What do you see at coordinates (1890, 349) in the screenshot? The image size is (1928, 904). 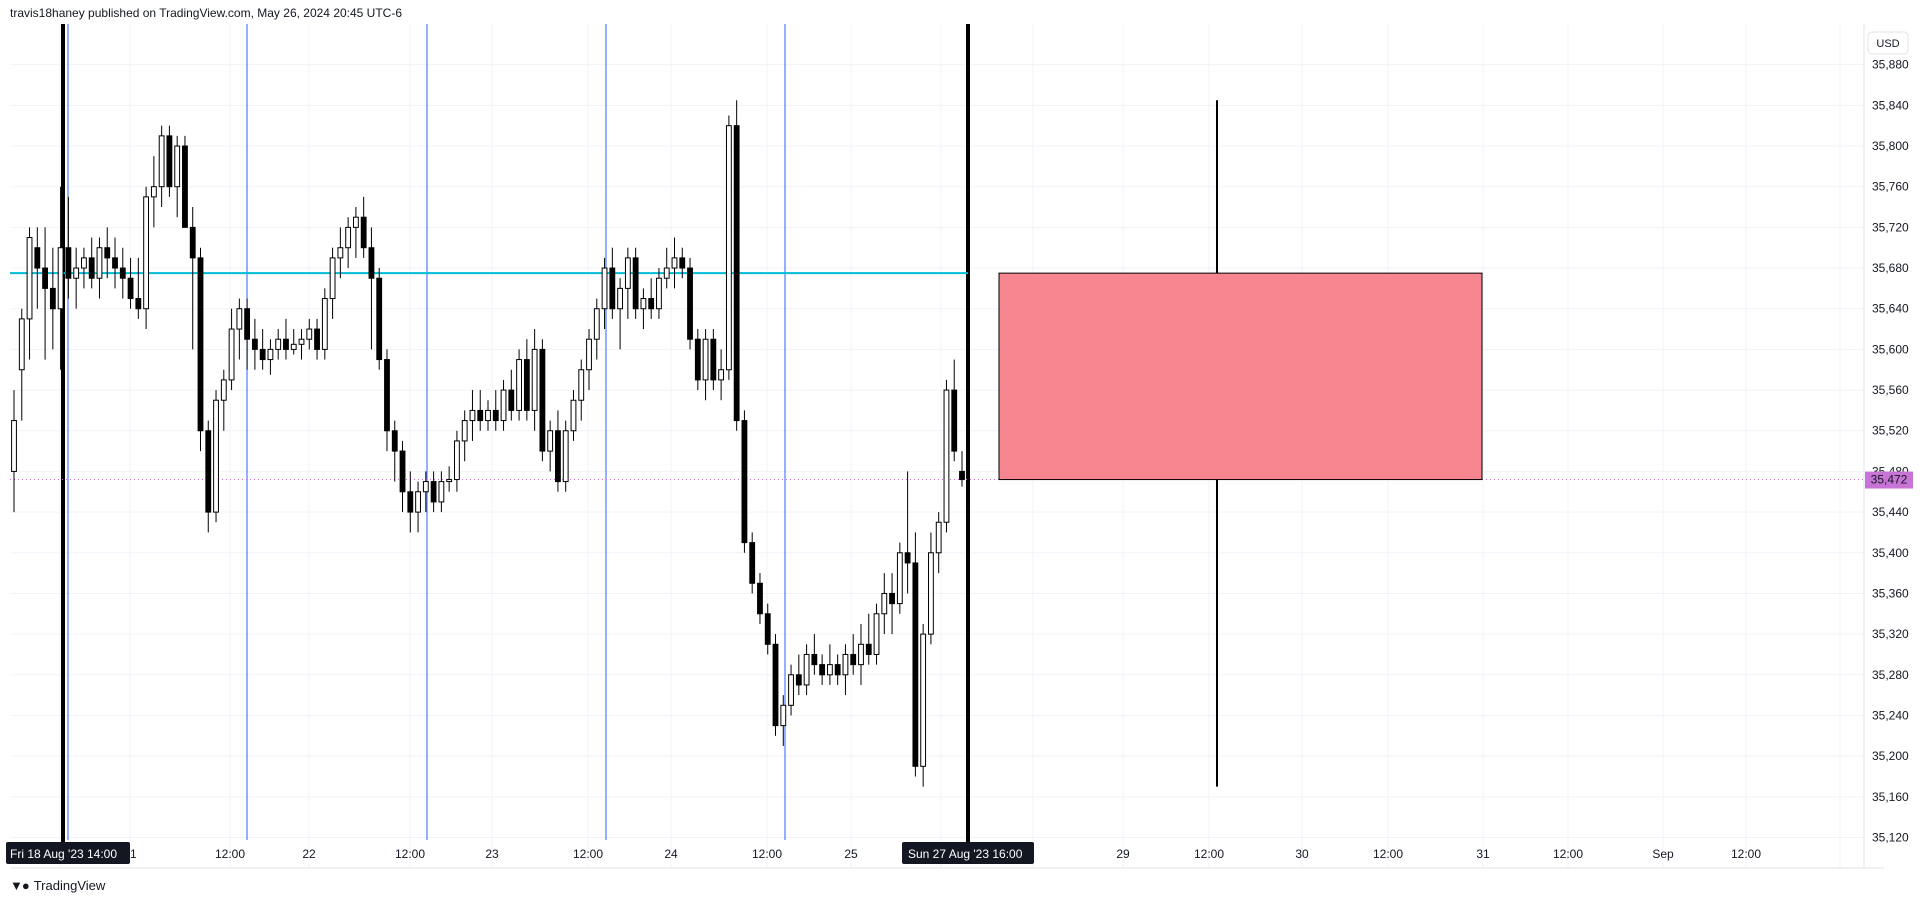 I see `y-tick-label: 35,600` at bounding box center [1890, 349].